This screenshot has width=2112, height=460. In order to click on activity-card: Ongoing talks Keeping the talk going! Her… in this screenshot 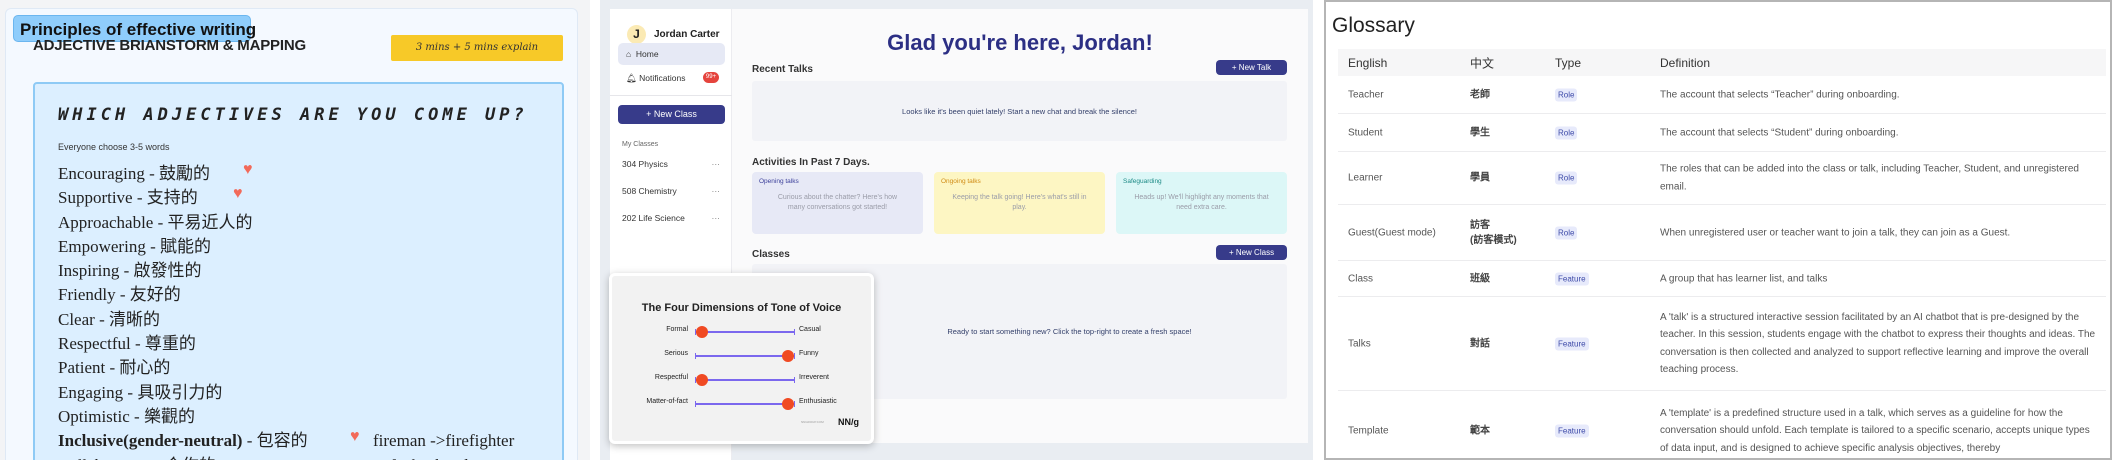, I will do `click(1019, 203)`.